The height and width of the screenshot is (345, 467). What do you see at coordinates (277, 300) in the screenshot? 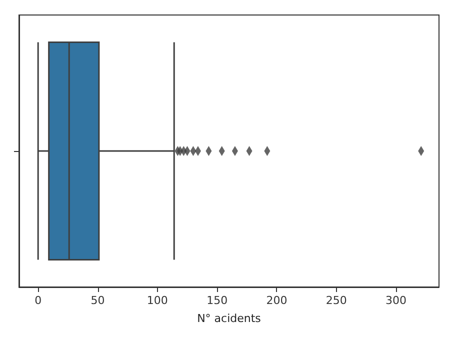
I see `x-tick-label: 200` at bounding box center [277, 300].